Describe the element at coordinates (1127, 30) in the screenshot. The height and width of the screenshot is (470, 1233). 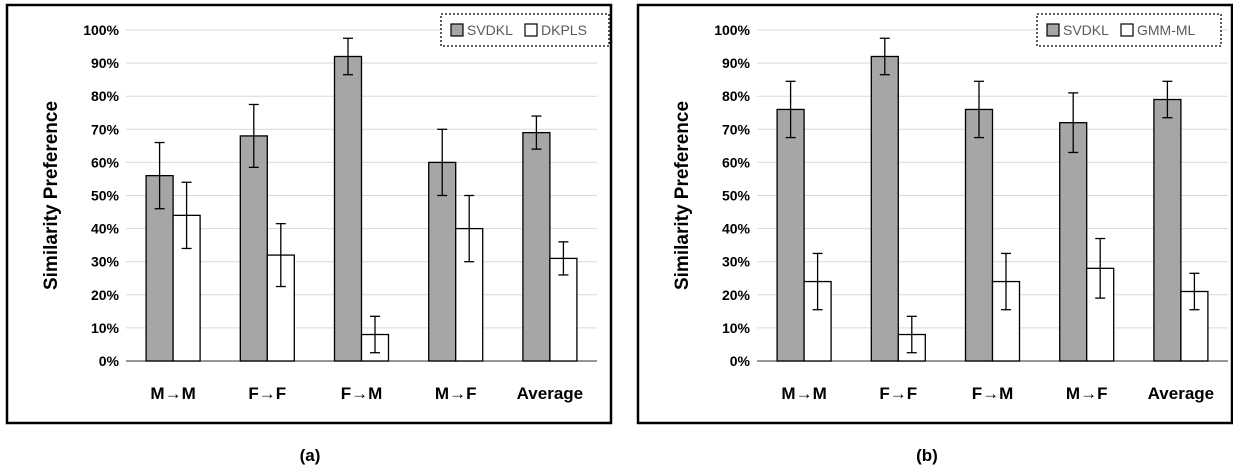
I see `legend-swatch-gmm-ml` at that location.